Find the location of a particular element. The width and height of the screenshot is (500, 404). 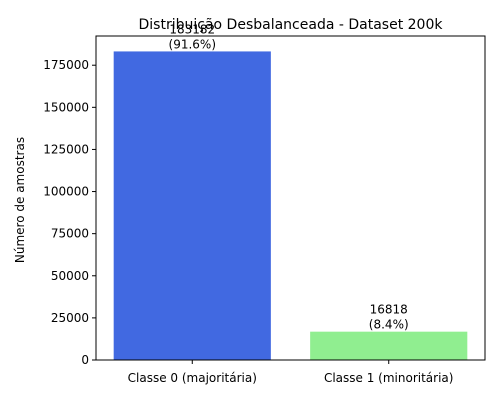

y-tick-label: 150000 is located at coordinates (66, 107).